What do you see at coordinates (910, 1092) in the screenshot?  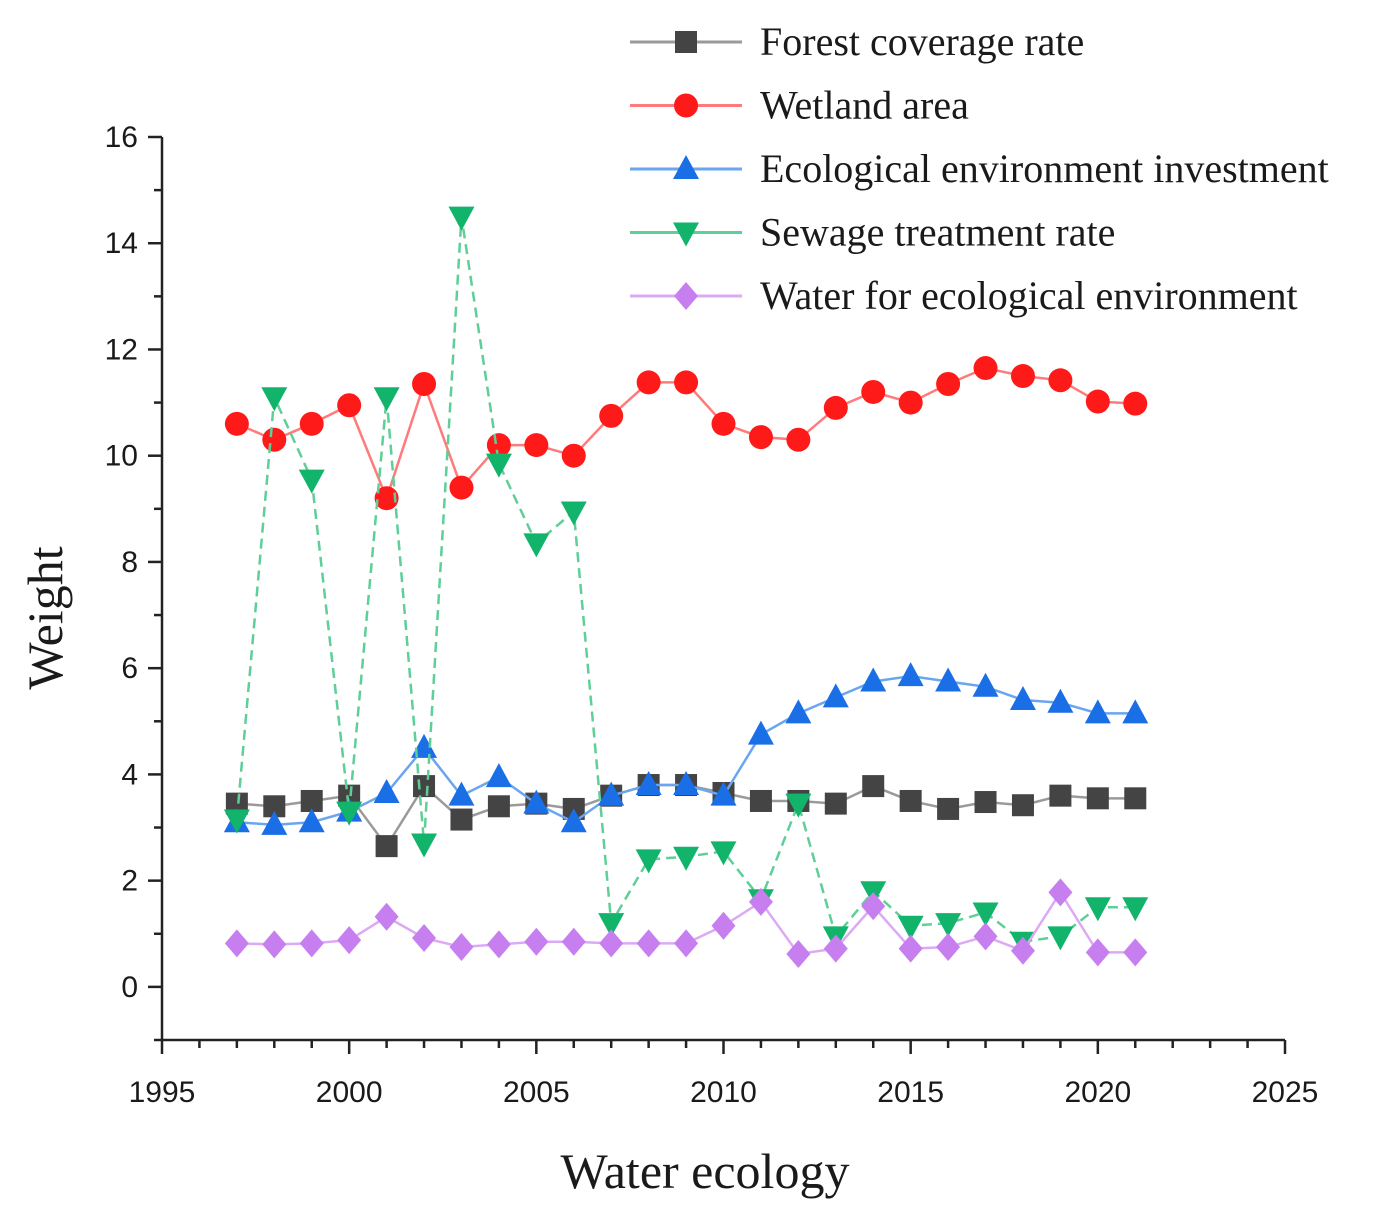 I see `x-tick-label: 2015` at bounding box center [910, 1092].